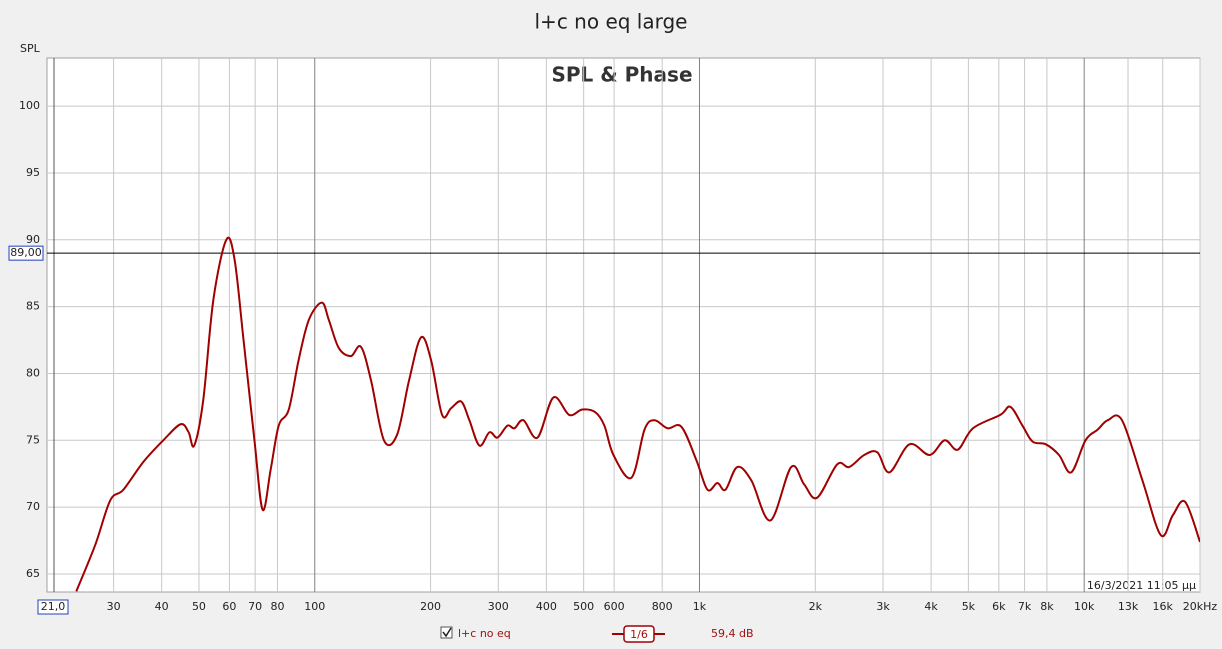  Describe the element at coordinates (621, 75) in the screenshot. I see `plot-title: SPL & Phase` at that location.